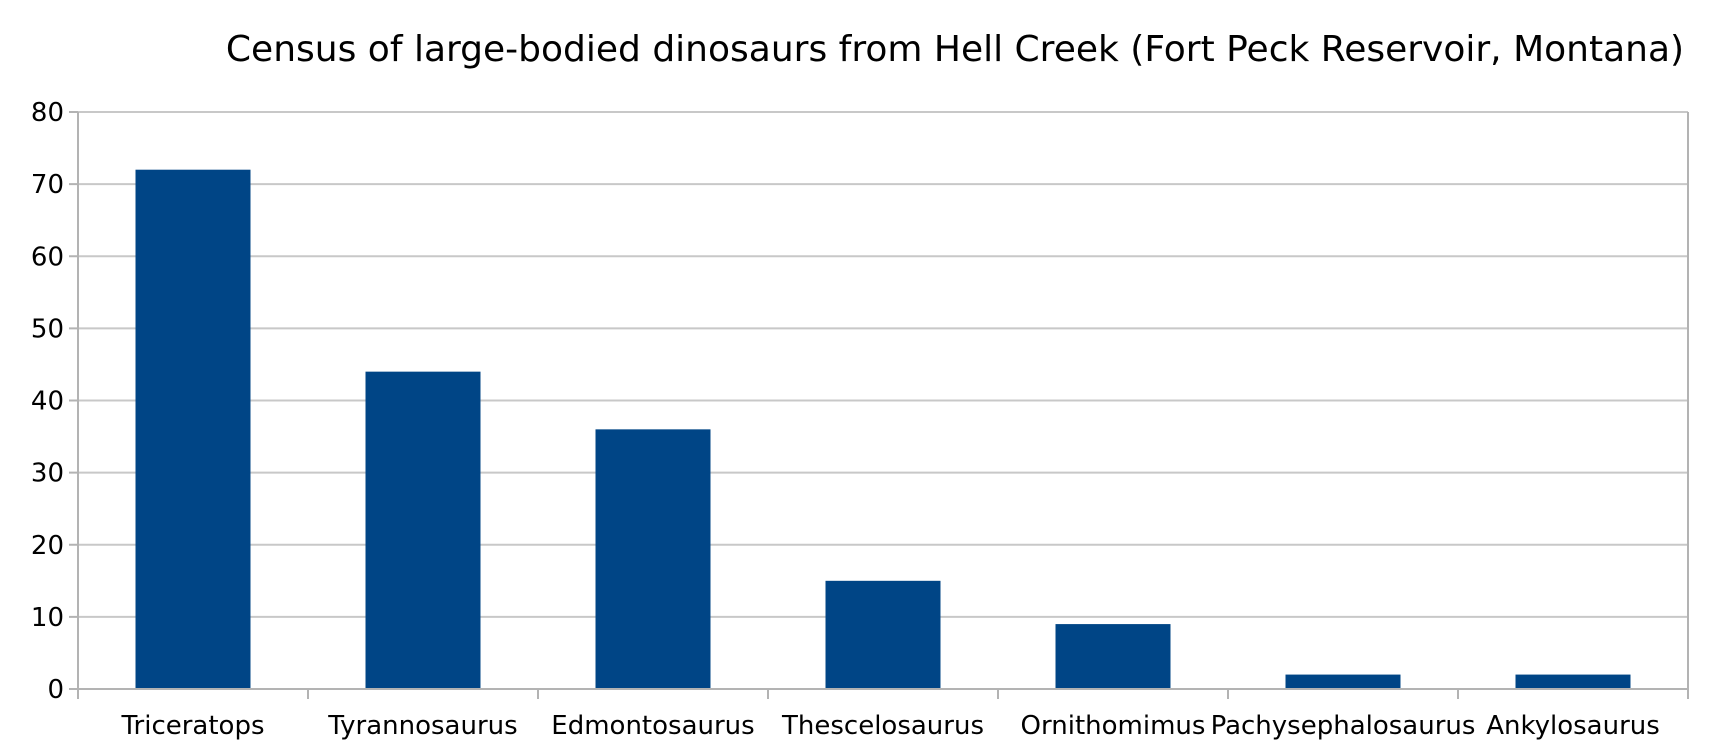 Image resolution: width=1712 pixels, height=749 pixels. I want to click on x-tick-label: Tyrannosaurus, so click(422, 726).